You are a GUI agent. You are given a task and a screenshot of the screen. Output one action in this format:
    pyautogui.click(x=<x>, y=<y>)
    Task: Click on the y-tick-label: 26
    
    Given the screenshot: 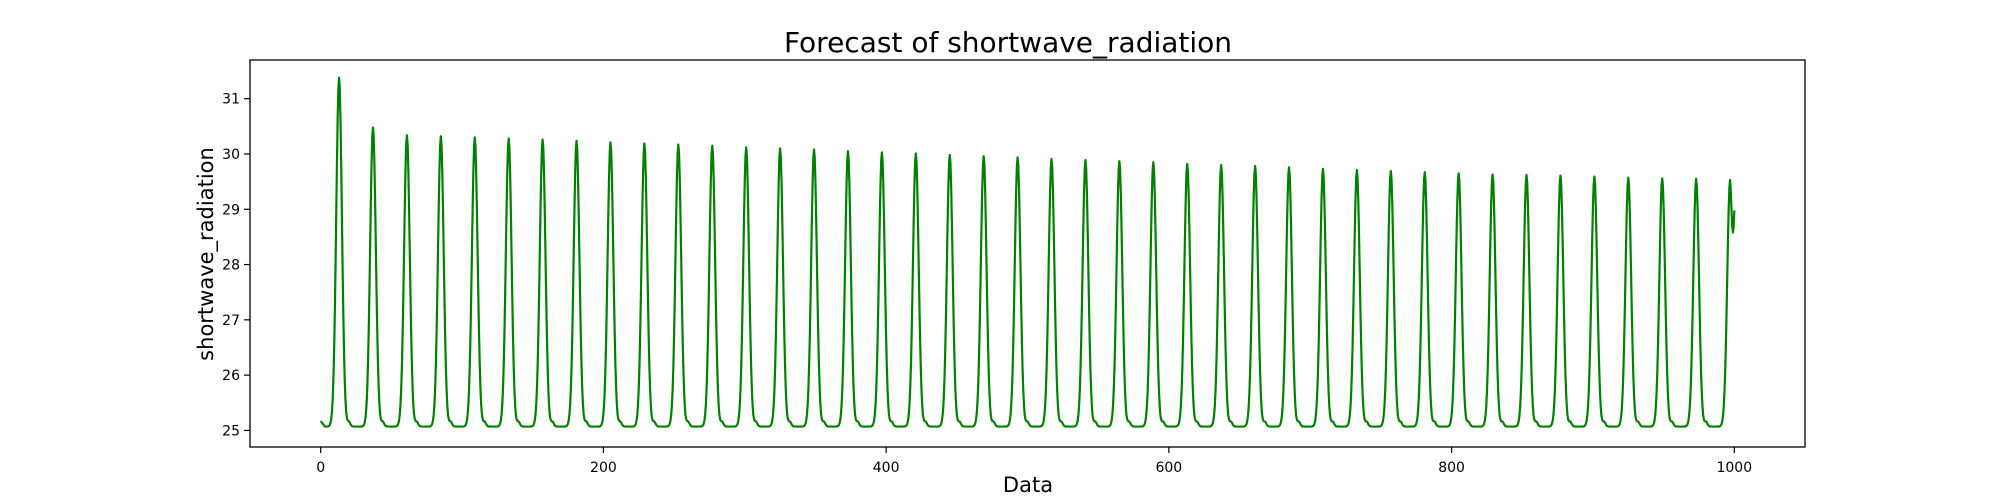 What is the action you would take?
    pyautogui.click(x=231, y=376)
    